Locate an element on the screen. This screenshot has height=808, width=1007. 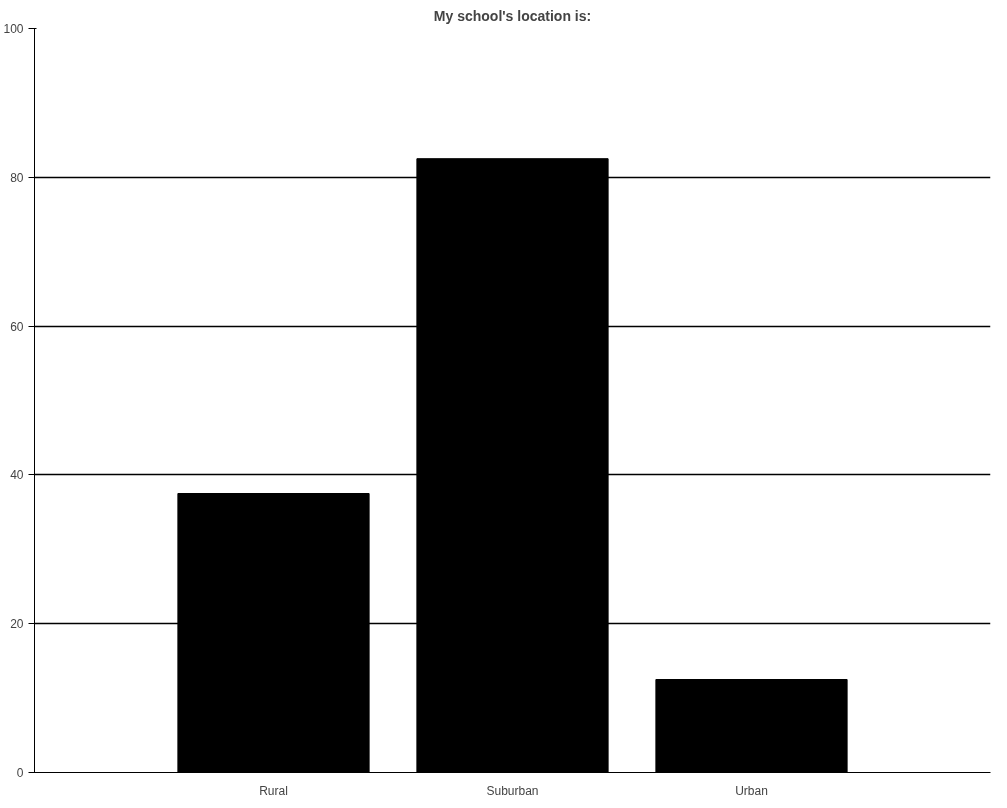
y-tick-label: 100 is located at coordinates (13, 29).